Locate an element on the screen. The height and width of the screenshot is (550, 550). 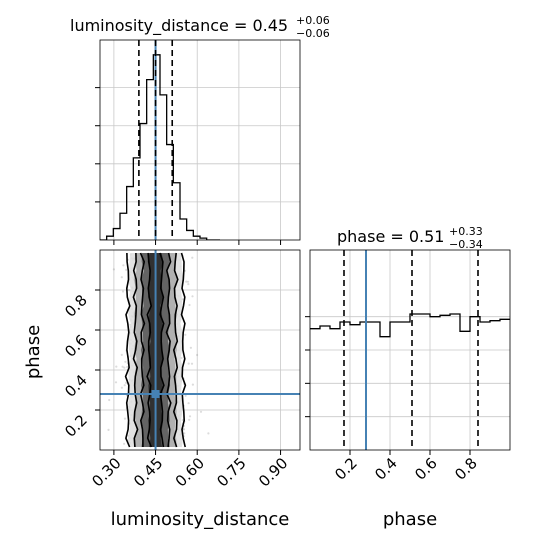
histogram-panel-phase is located at coordinates (408, 352).